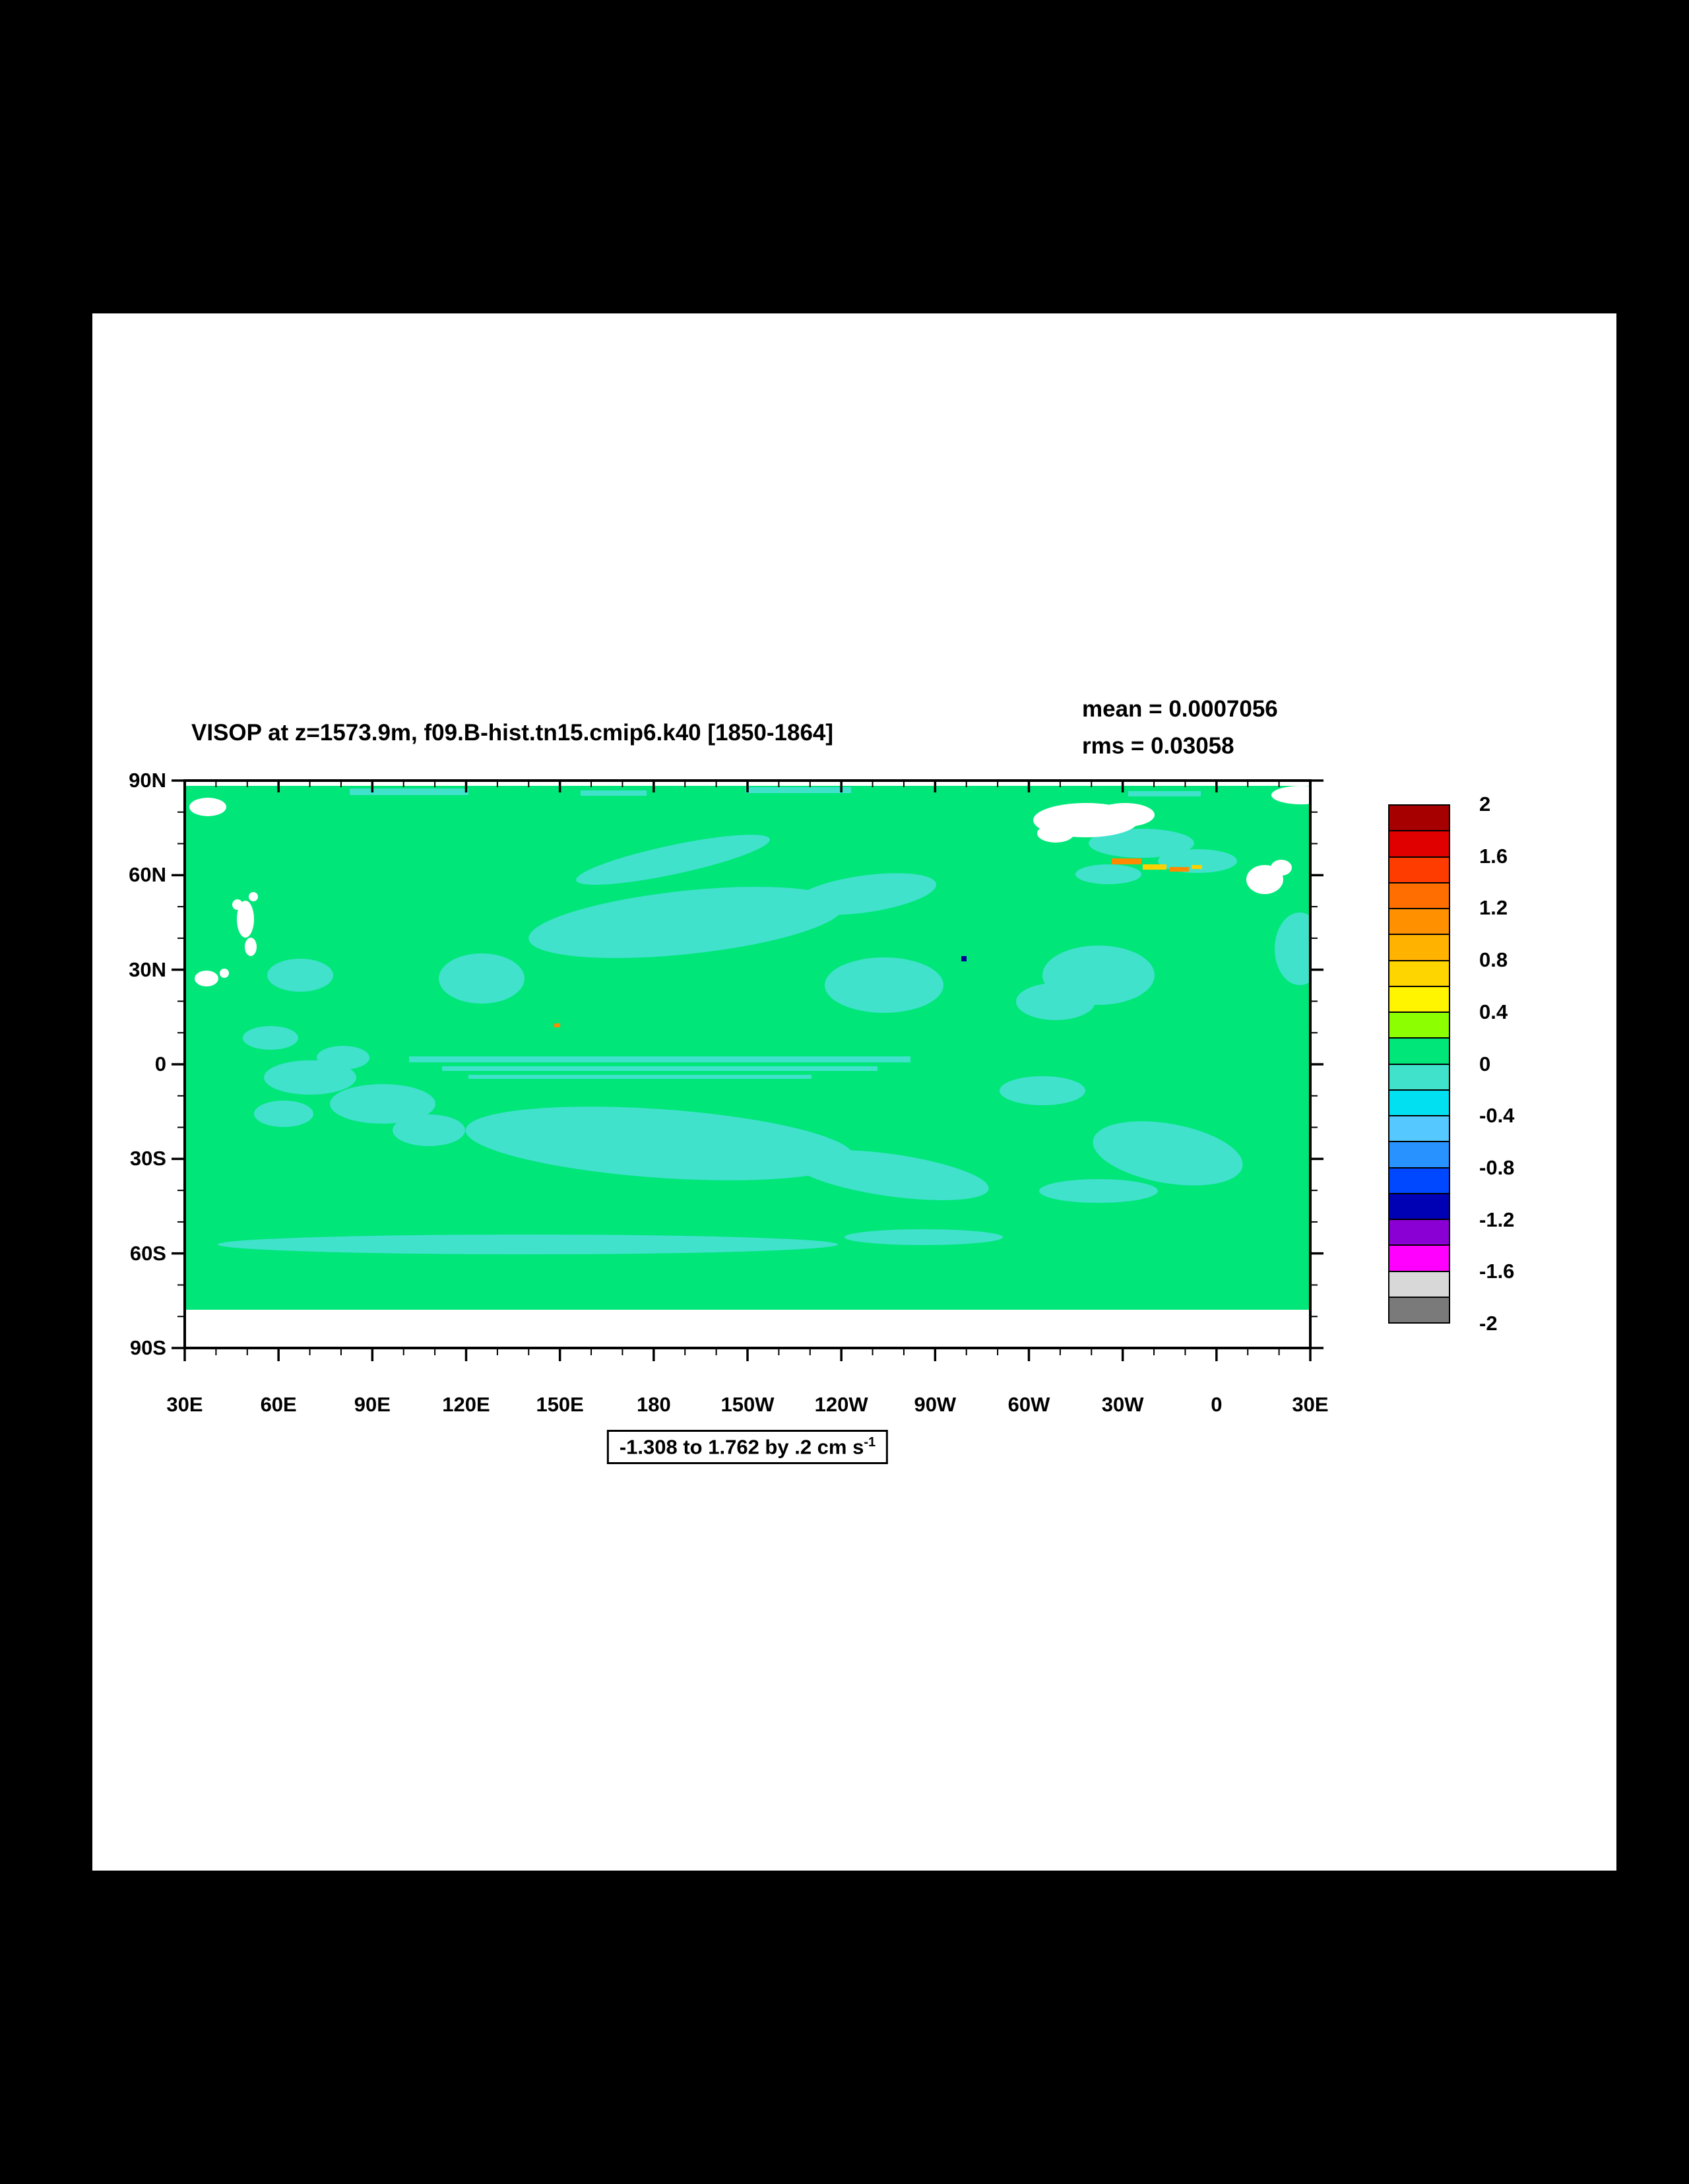  Describe the element at coordinates (147, 875) in the screenshot. I see `y-axis-label: 60N` at that location.